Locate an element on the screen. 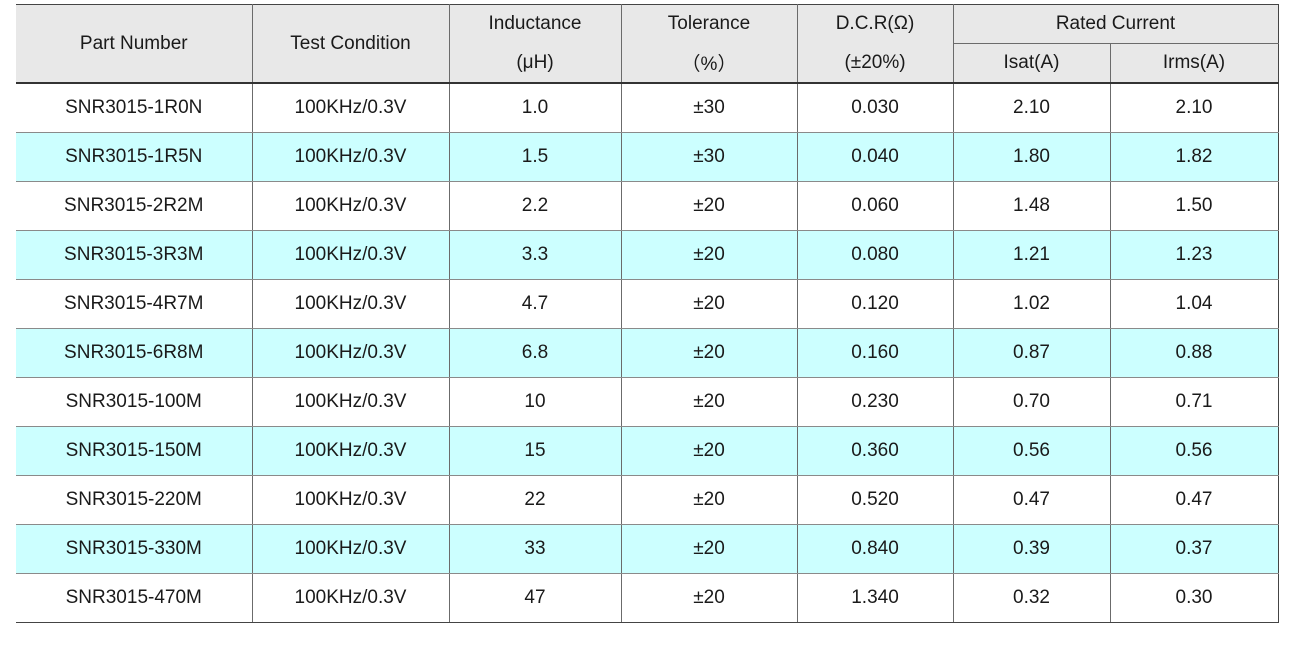 Image resolution: width=1310 pixels, height=647 pixels. cell-dcr: 0.230 is located at coordinates (875, 402).